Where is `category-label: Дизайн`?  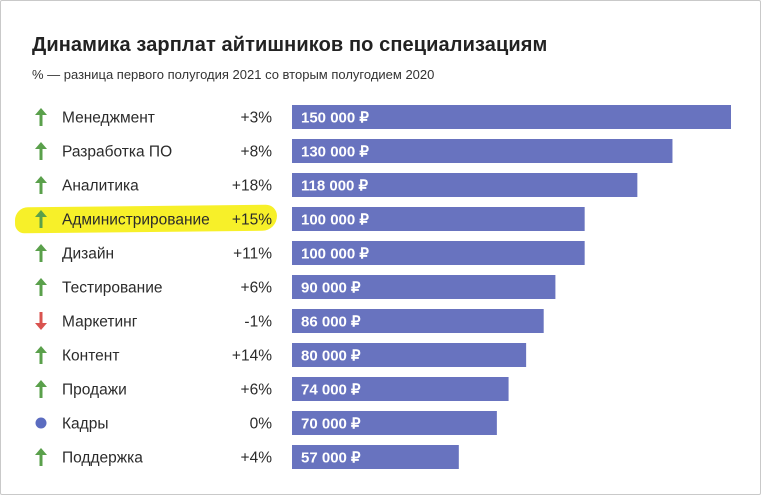
category-label: Дизайн is located at coordinates (88, 254).